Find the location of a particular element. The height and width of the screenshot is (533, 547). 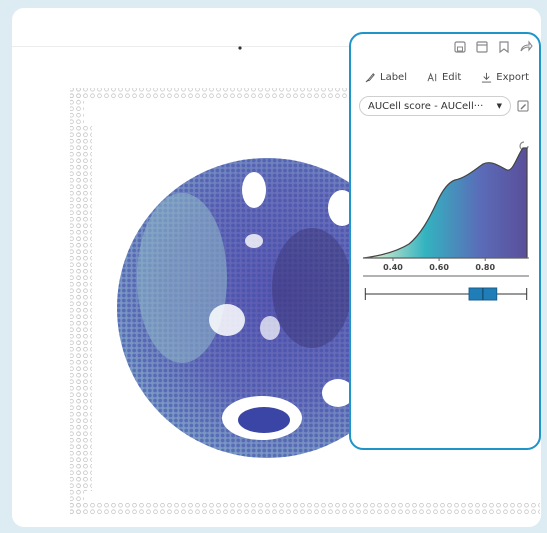

score-histogram: 0.40 0.60 0.80 is located at coordinates (445, 234).